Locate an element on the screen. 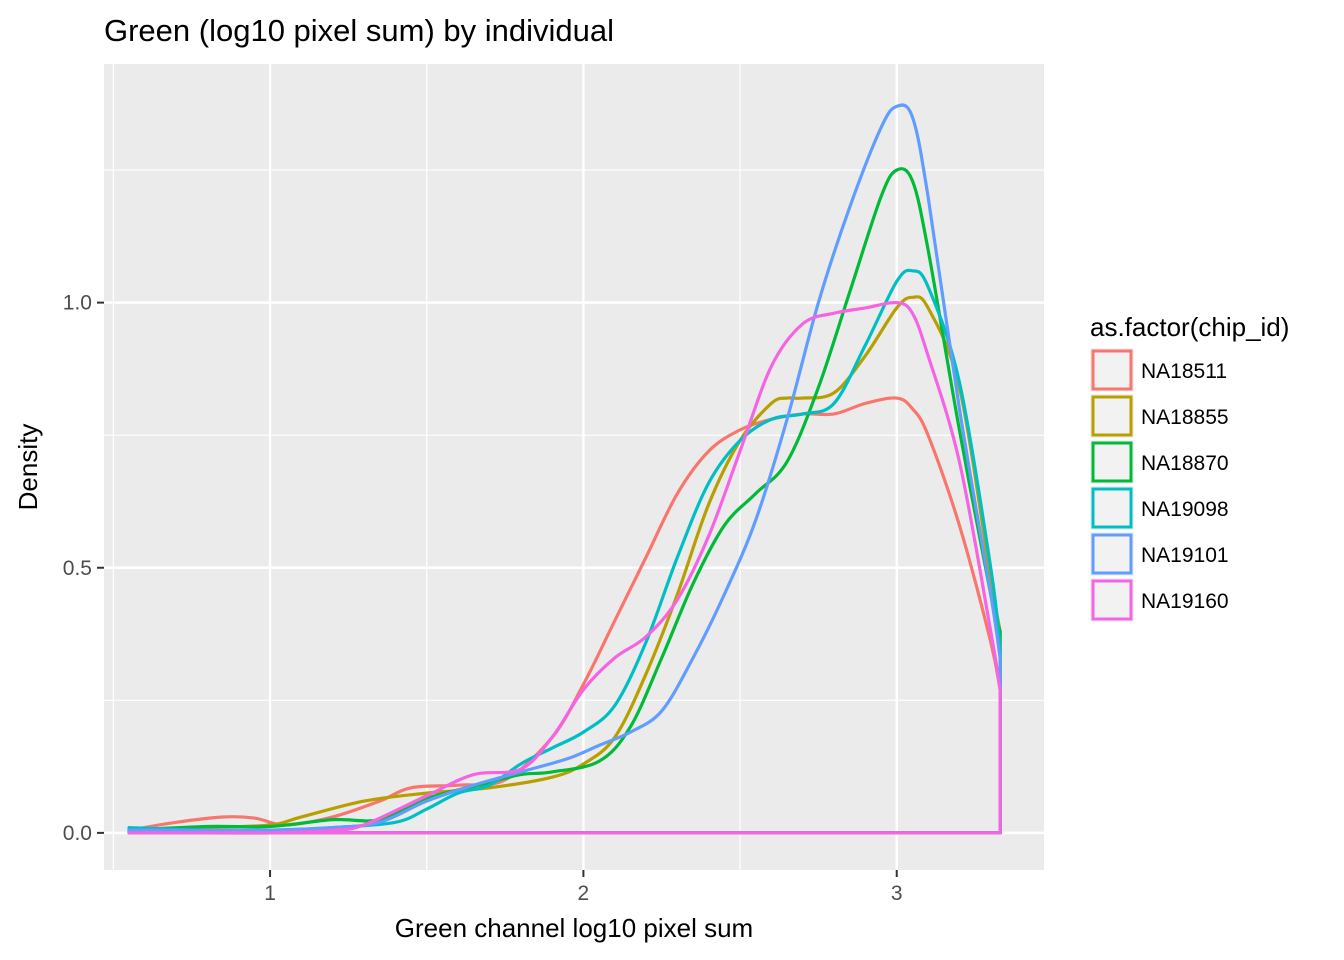 The width and height of the screenshot is (1344, 960). legend-key-NA19101 is located at coordinates (1112, 554).